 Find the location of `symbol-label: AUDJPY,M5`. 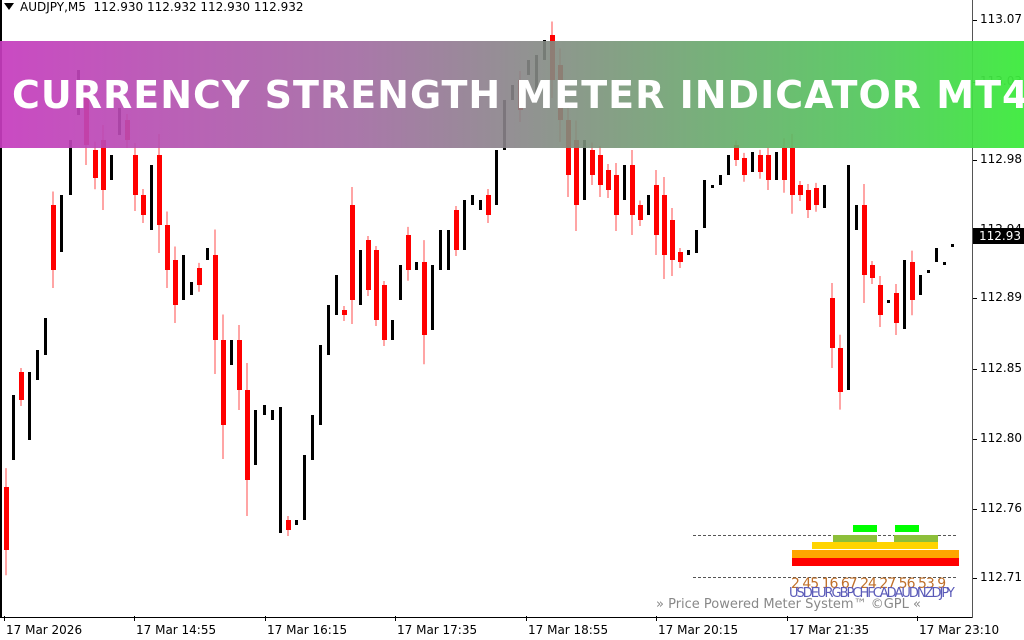

symbol-label: AUDJPY,M5 is located at coordinates (53, 7).